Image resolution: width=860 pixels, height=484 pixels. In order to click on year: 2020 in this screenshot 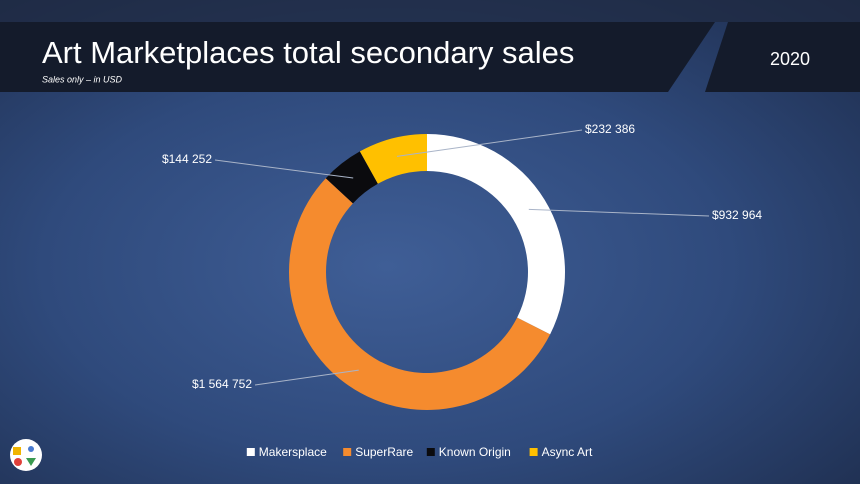, I will do `click(790, 59)`.